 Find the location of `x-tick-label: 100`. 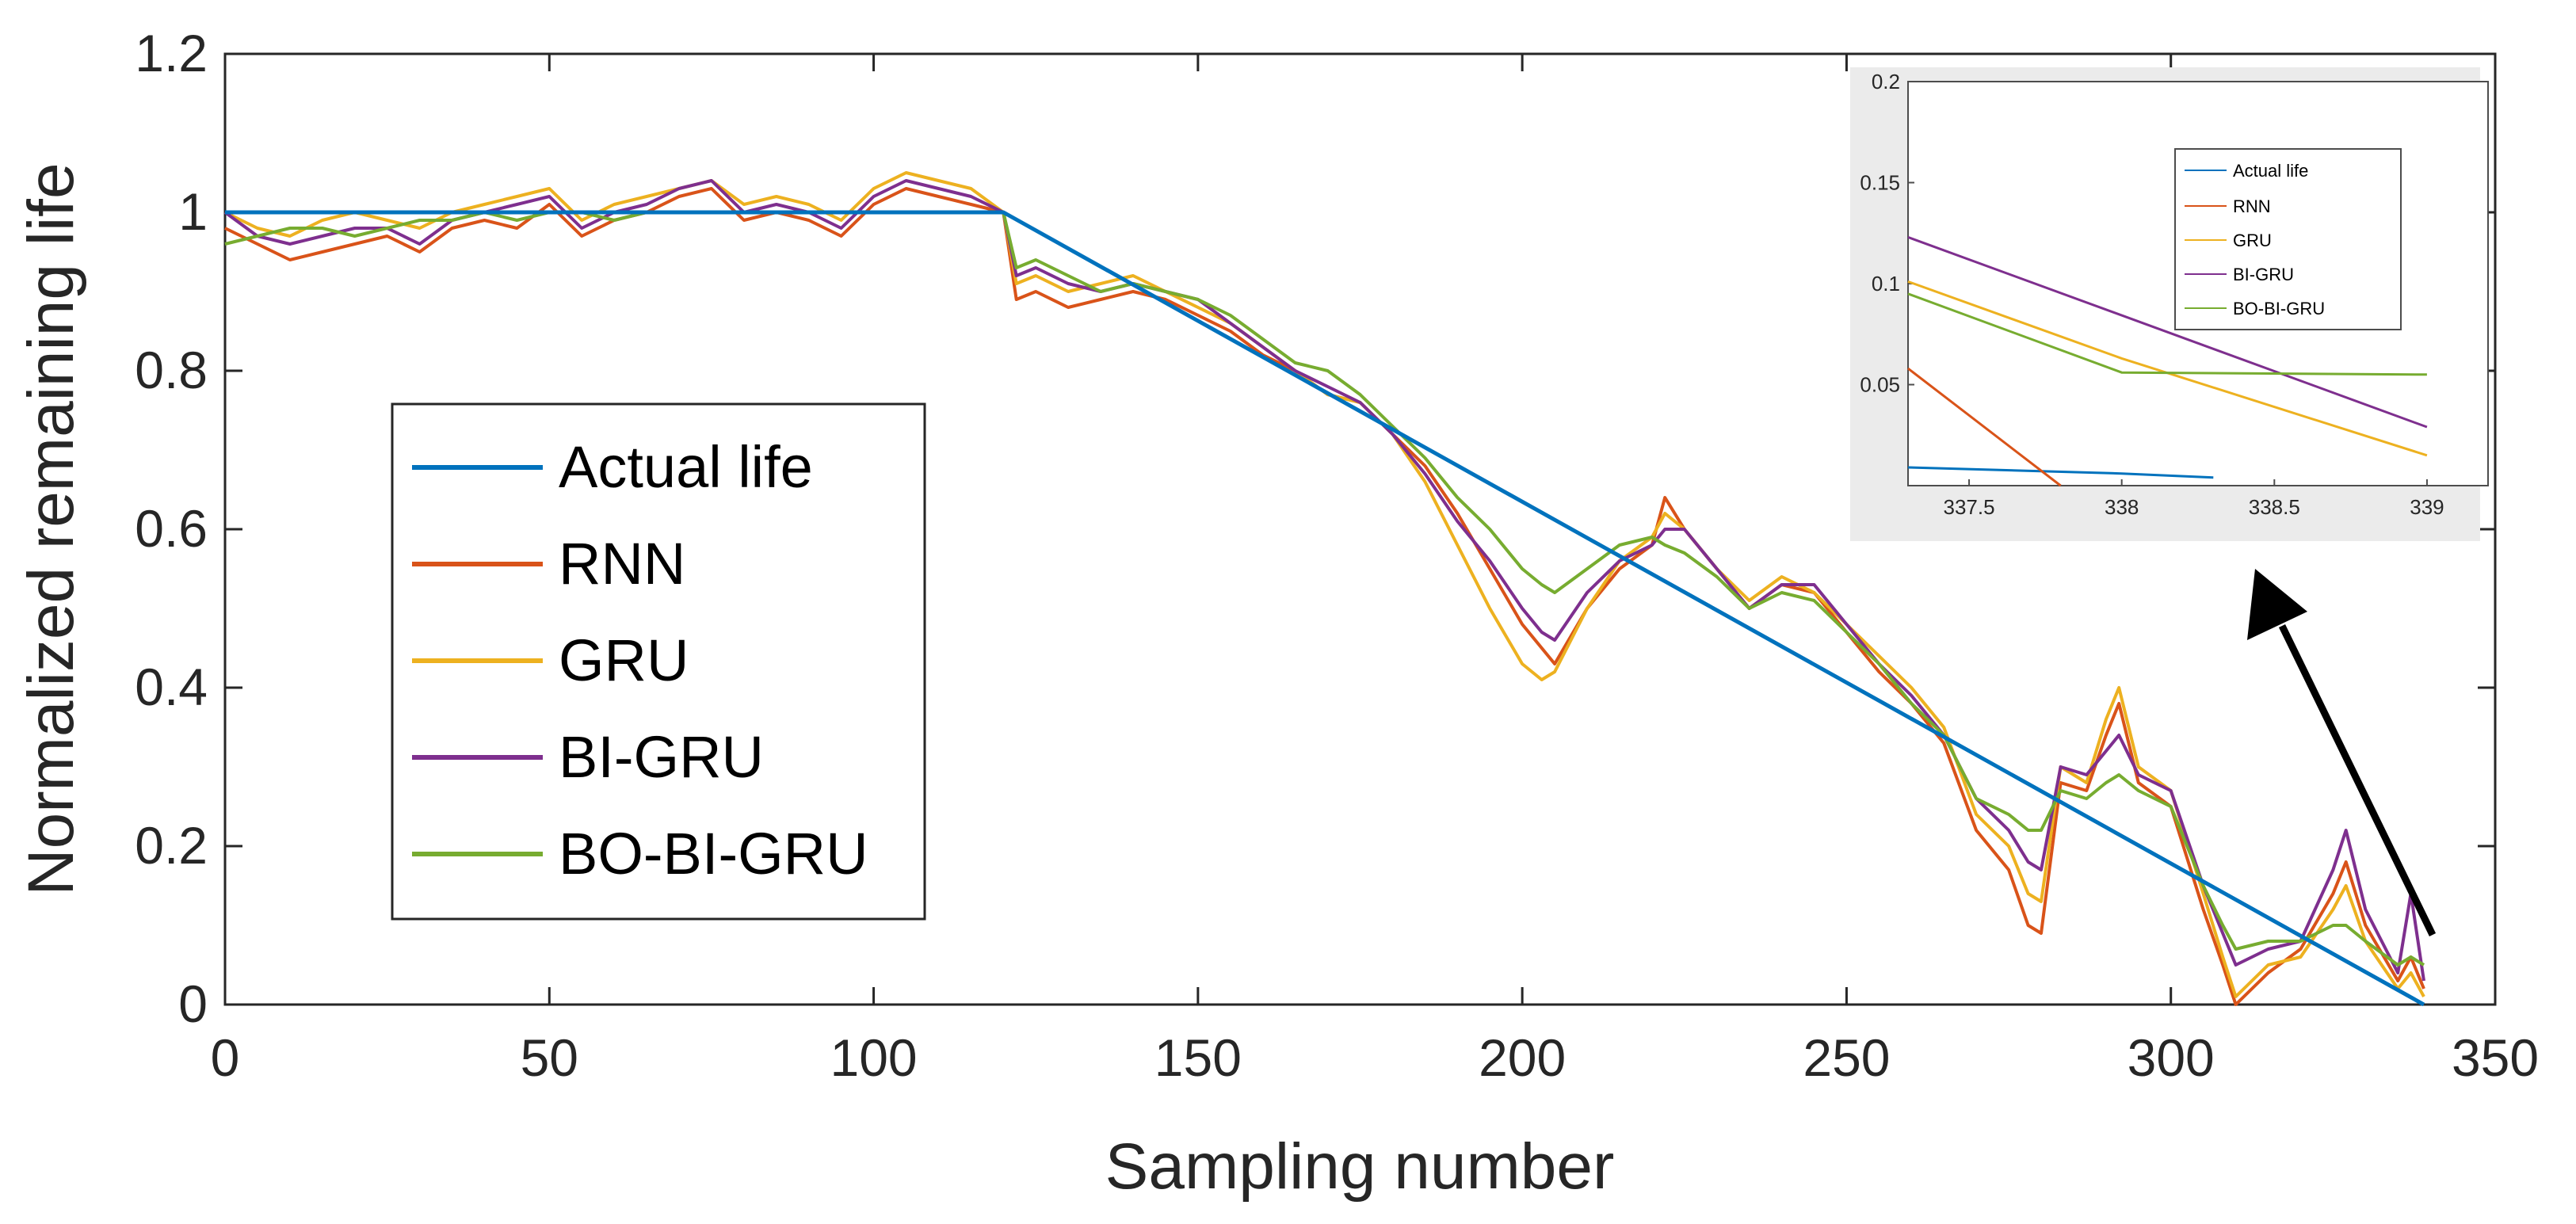

x-tick-label: 100 is located at coordinates (874, 1057).